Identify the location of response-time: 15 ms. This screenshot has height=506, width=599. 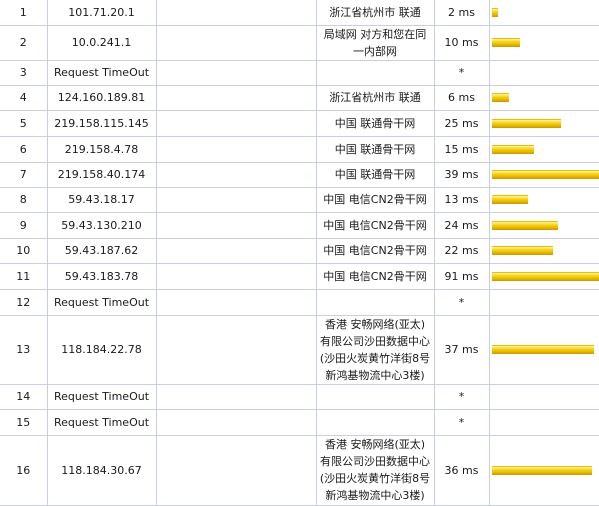
(461, 149).